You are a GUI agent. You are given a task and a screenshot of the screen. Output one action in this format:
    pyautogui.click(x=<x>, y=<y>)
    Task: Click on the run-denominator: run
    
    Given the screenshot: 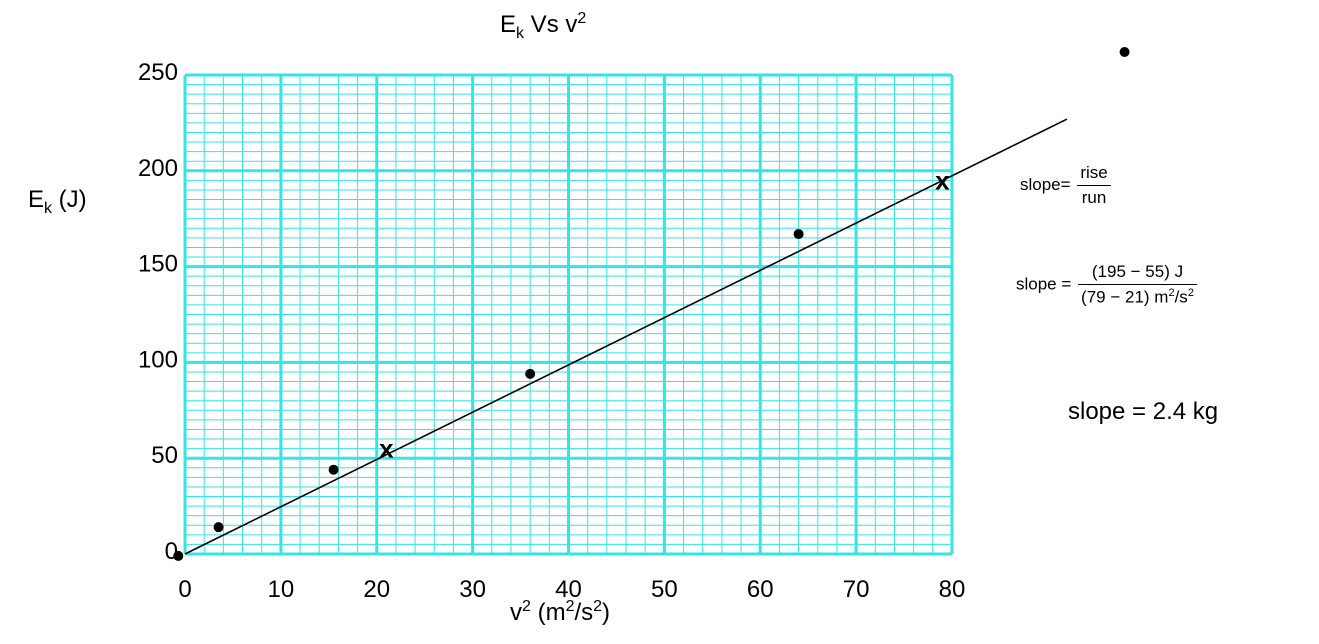 What is the action you would take?
    pyautogui.click(x=1094, y=197)
    